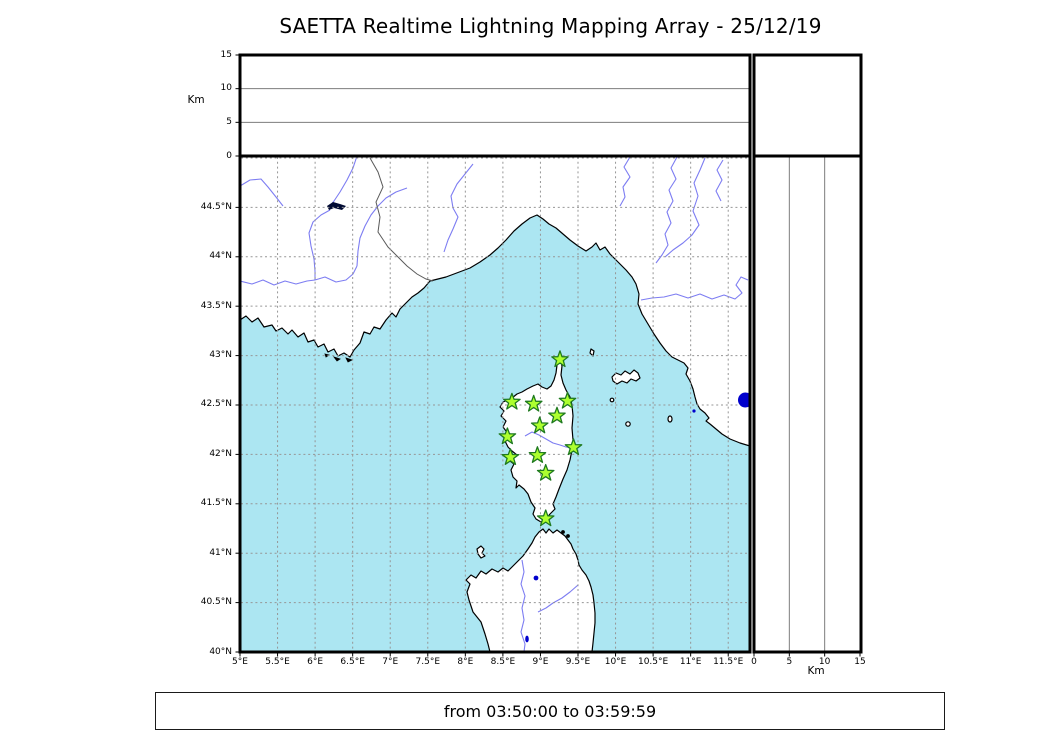 The height and width of the screenshot is (750, 1050). I want to click on altitude-tick-label: 0, so click(229, 155).